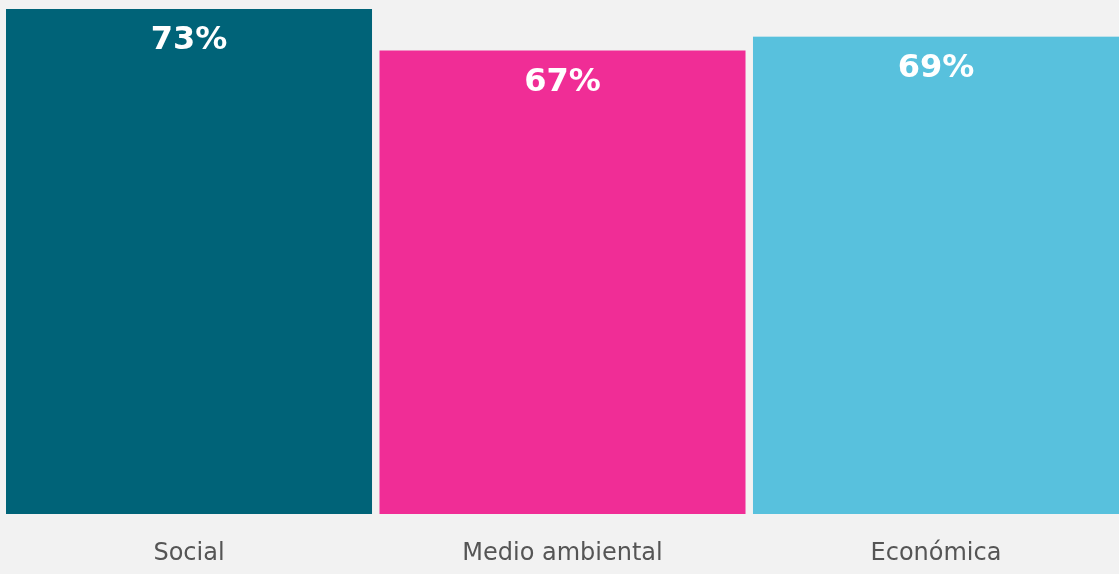 The image size is (1119, 574). What do you see at coordinates (562, 552) in the screenshot?
I see `x-tick-label: Medio ambiental` at bounding box center [562, 552].